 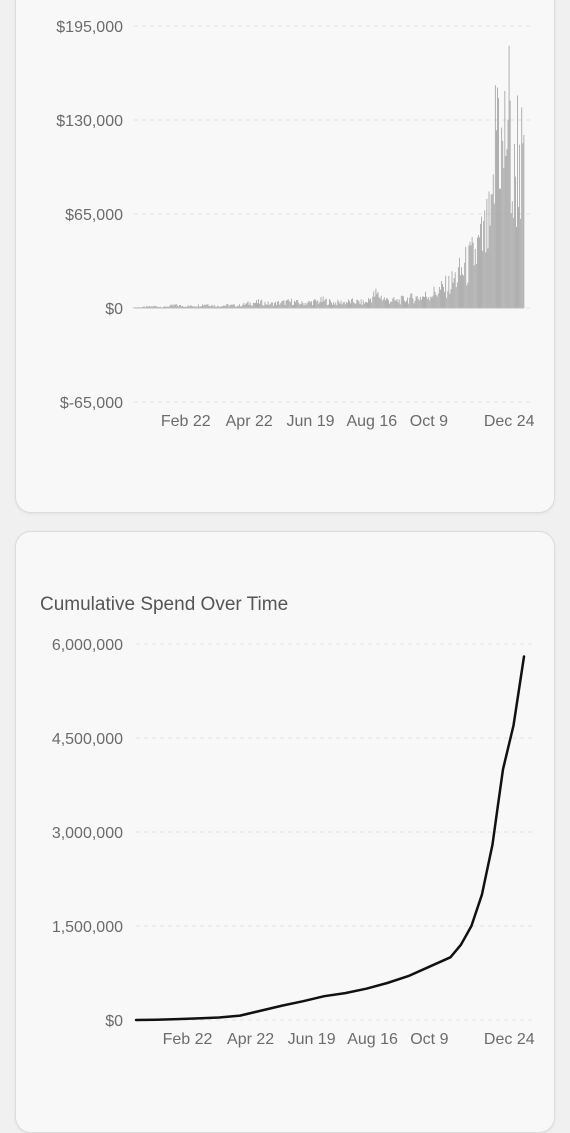 I want to click on x-tick-label: Oct 9, so click(x=429, y=1039).